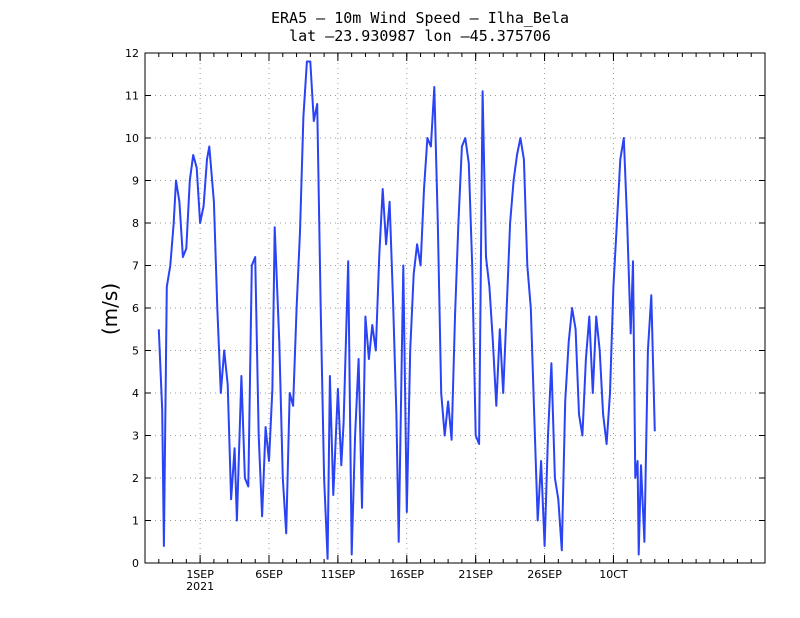  I want to click on x-tick-label: 10CT, so click(613, 574).